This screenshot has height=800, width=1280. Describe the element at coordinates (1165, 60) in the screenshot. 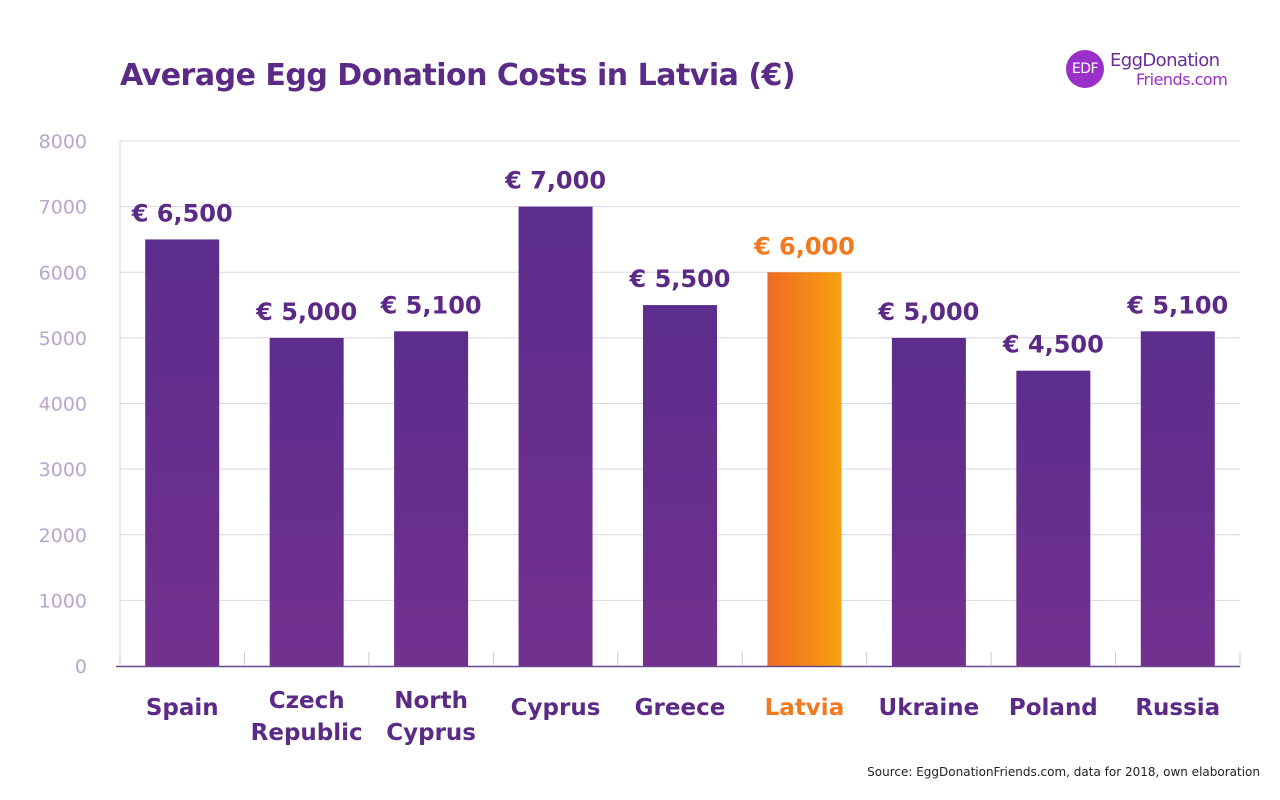

I see `logo-text-line1: EggDonation` at that location.